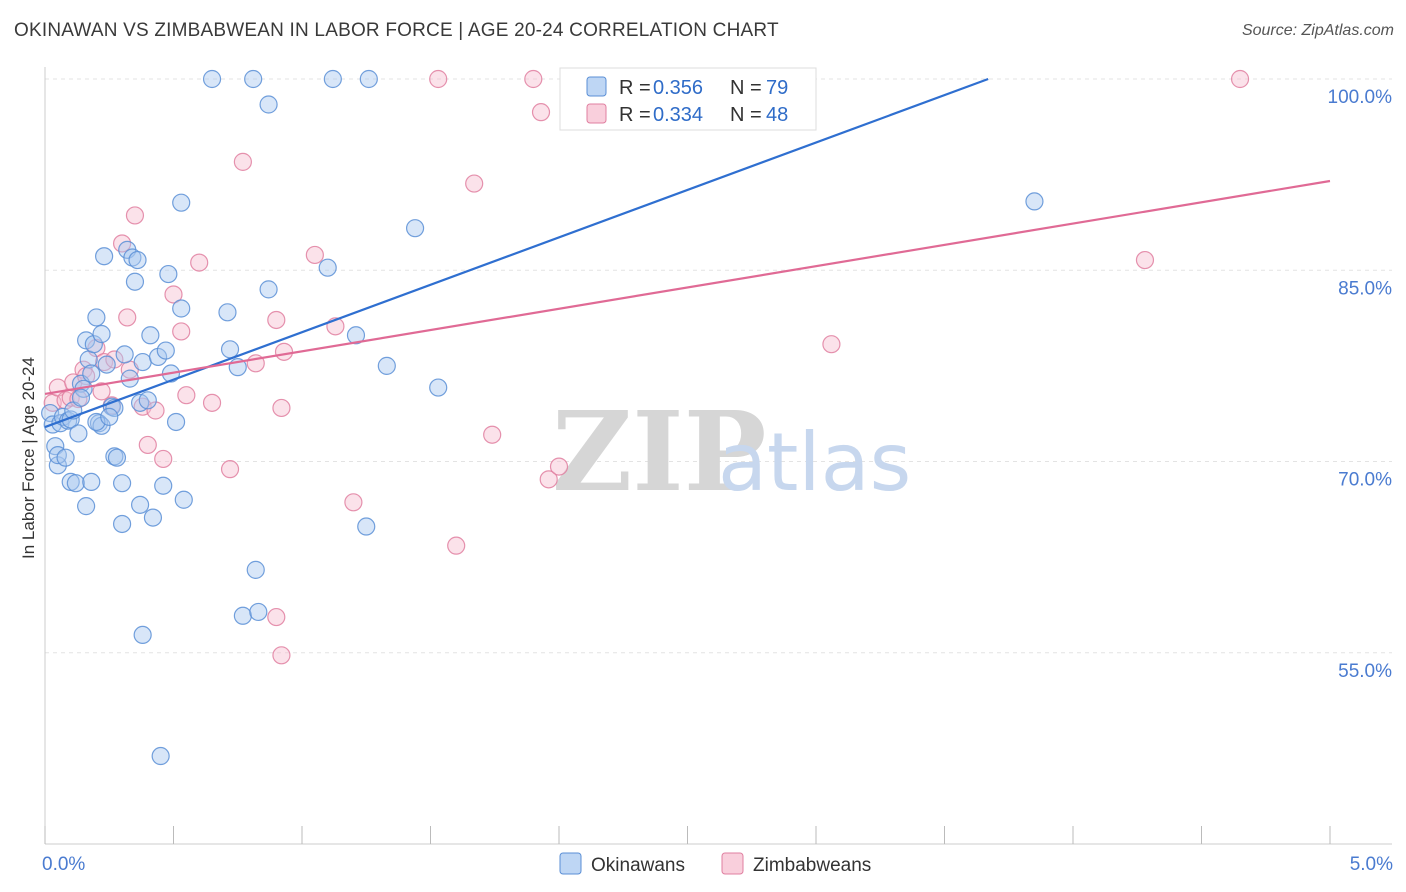 The height and width of the screenshot is (892, 1406). Describe the element at coordinates (746, 115) in the screenshot. I see `zimbabwean-n-label: N =` at that location.